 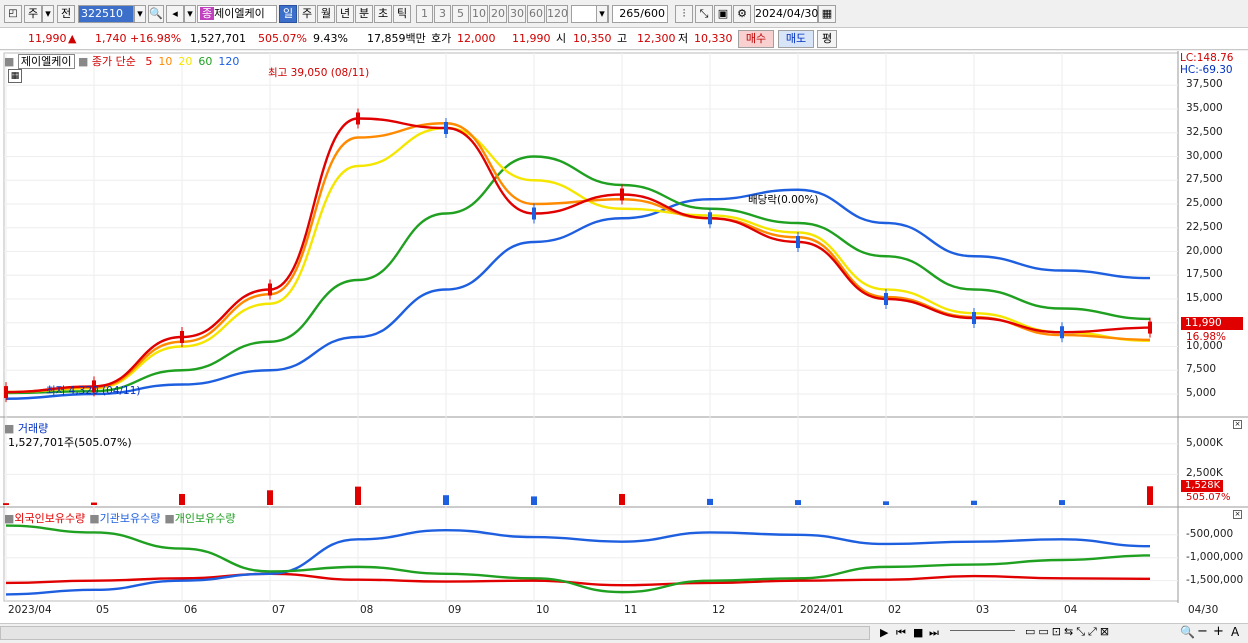 I want to click on interval-tab-120: 120, so click(x=557, y=14).